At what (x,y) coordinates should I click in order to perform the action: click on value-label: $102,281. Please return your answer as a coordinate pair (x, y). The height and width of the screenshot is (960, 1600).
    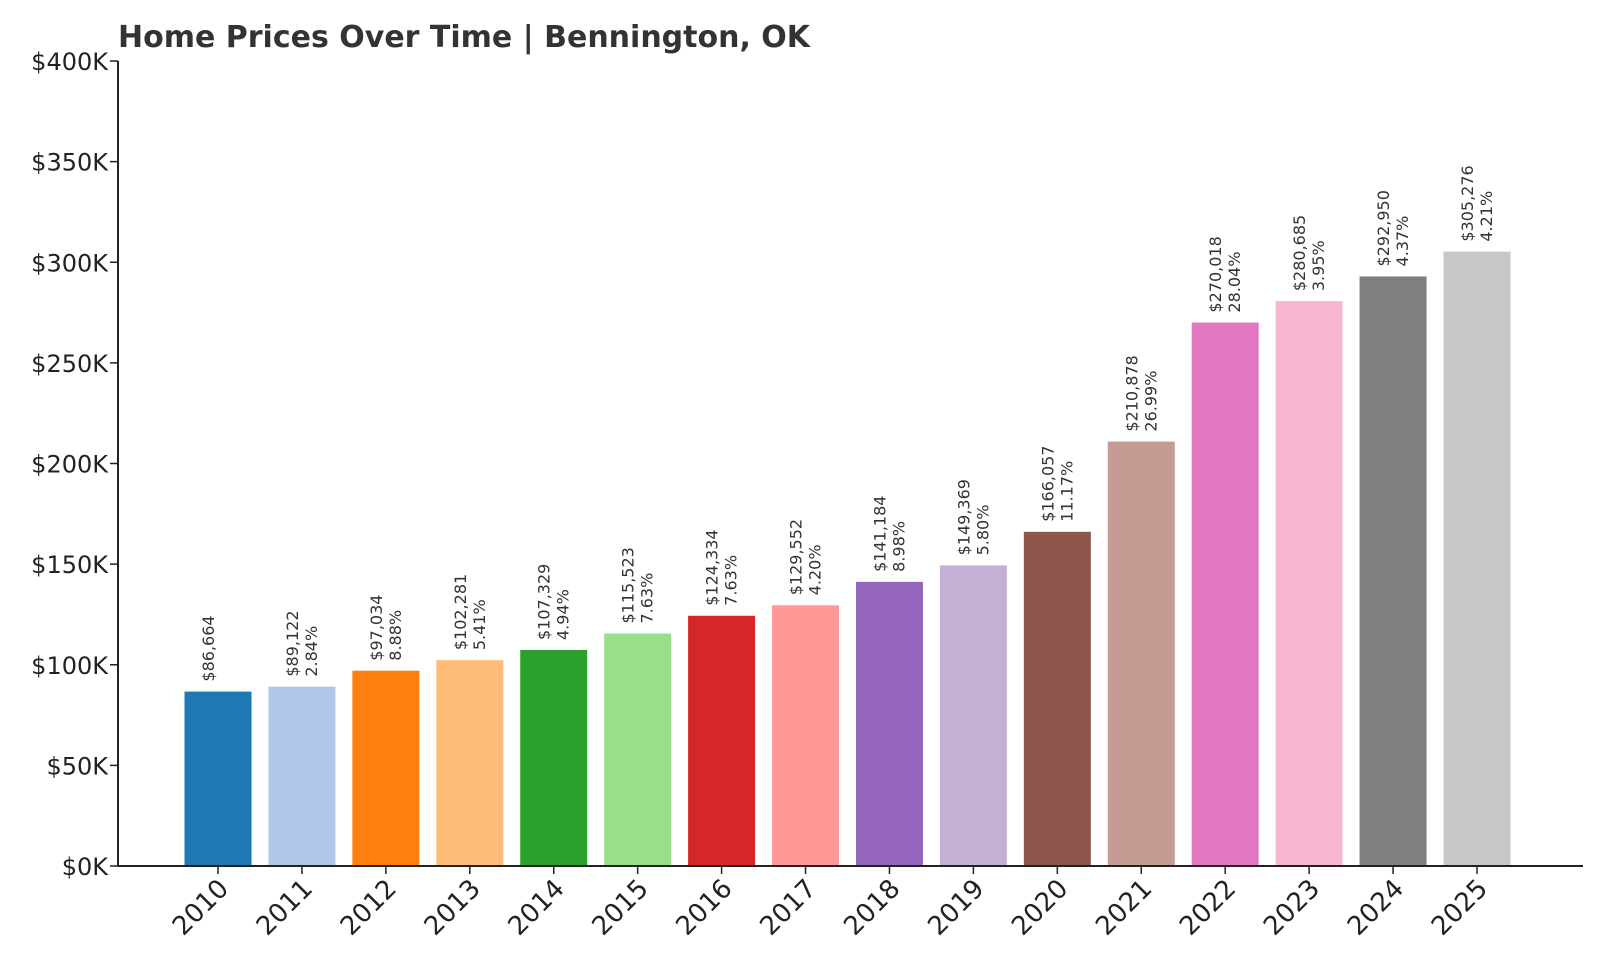
    Looking at the image, I should click on (460, 612).